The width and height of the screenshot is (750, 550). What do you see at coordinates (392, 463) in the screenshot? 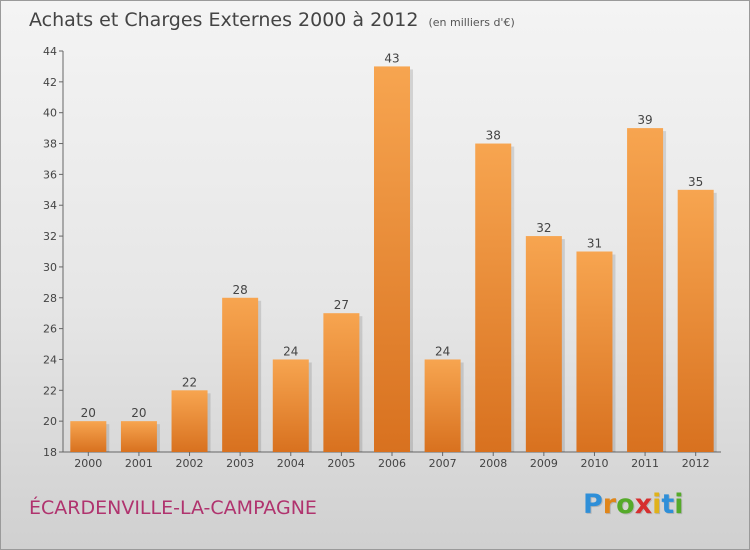
I see `x-tick-label: 2006` at bounding box center [392, 463].